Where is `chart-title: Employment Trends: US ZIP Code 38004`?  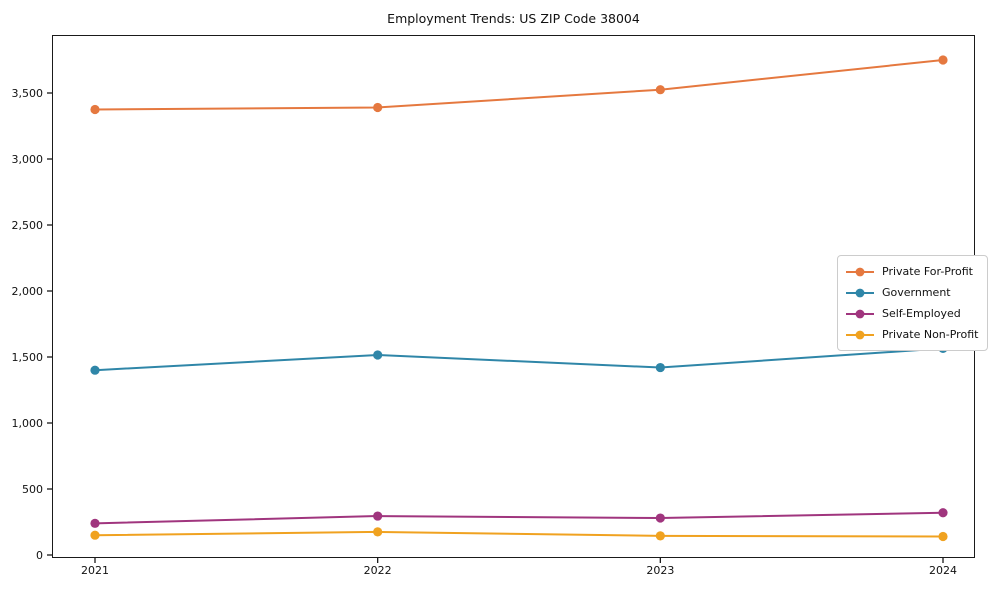 chart-title: Employment Trends: US ZIP Code 38004 is located at coordinates (513, 18).